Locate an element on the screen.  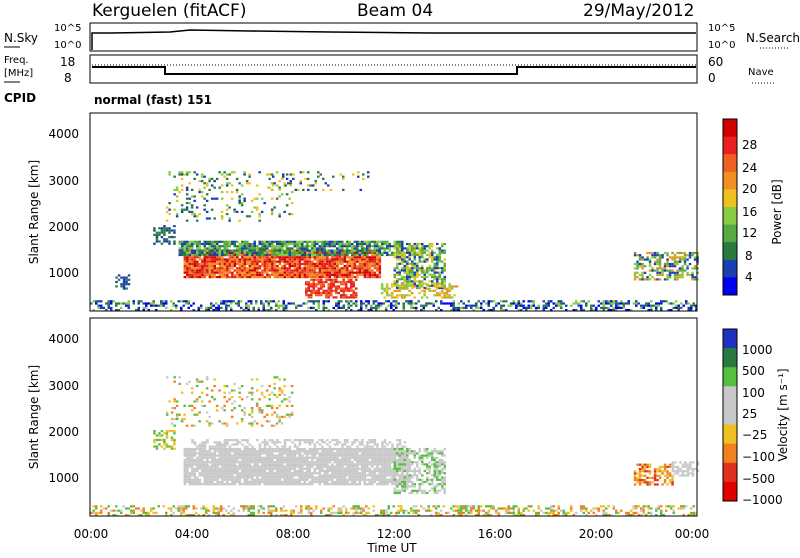
power-colorbar-cell is located at coordinates (730, 251).